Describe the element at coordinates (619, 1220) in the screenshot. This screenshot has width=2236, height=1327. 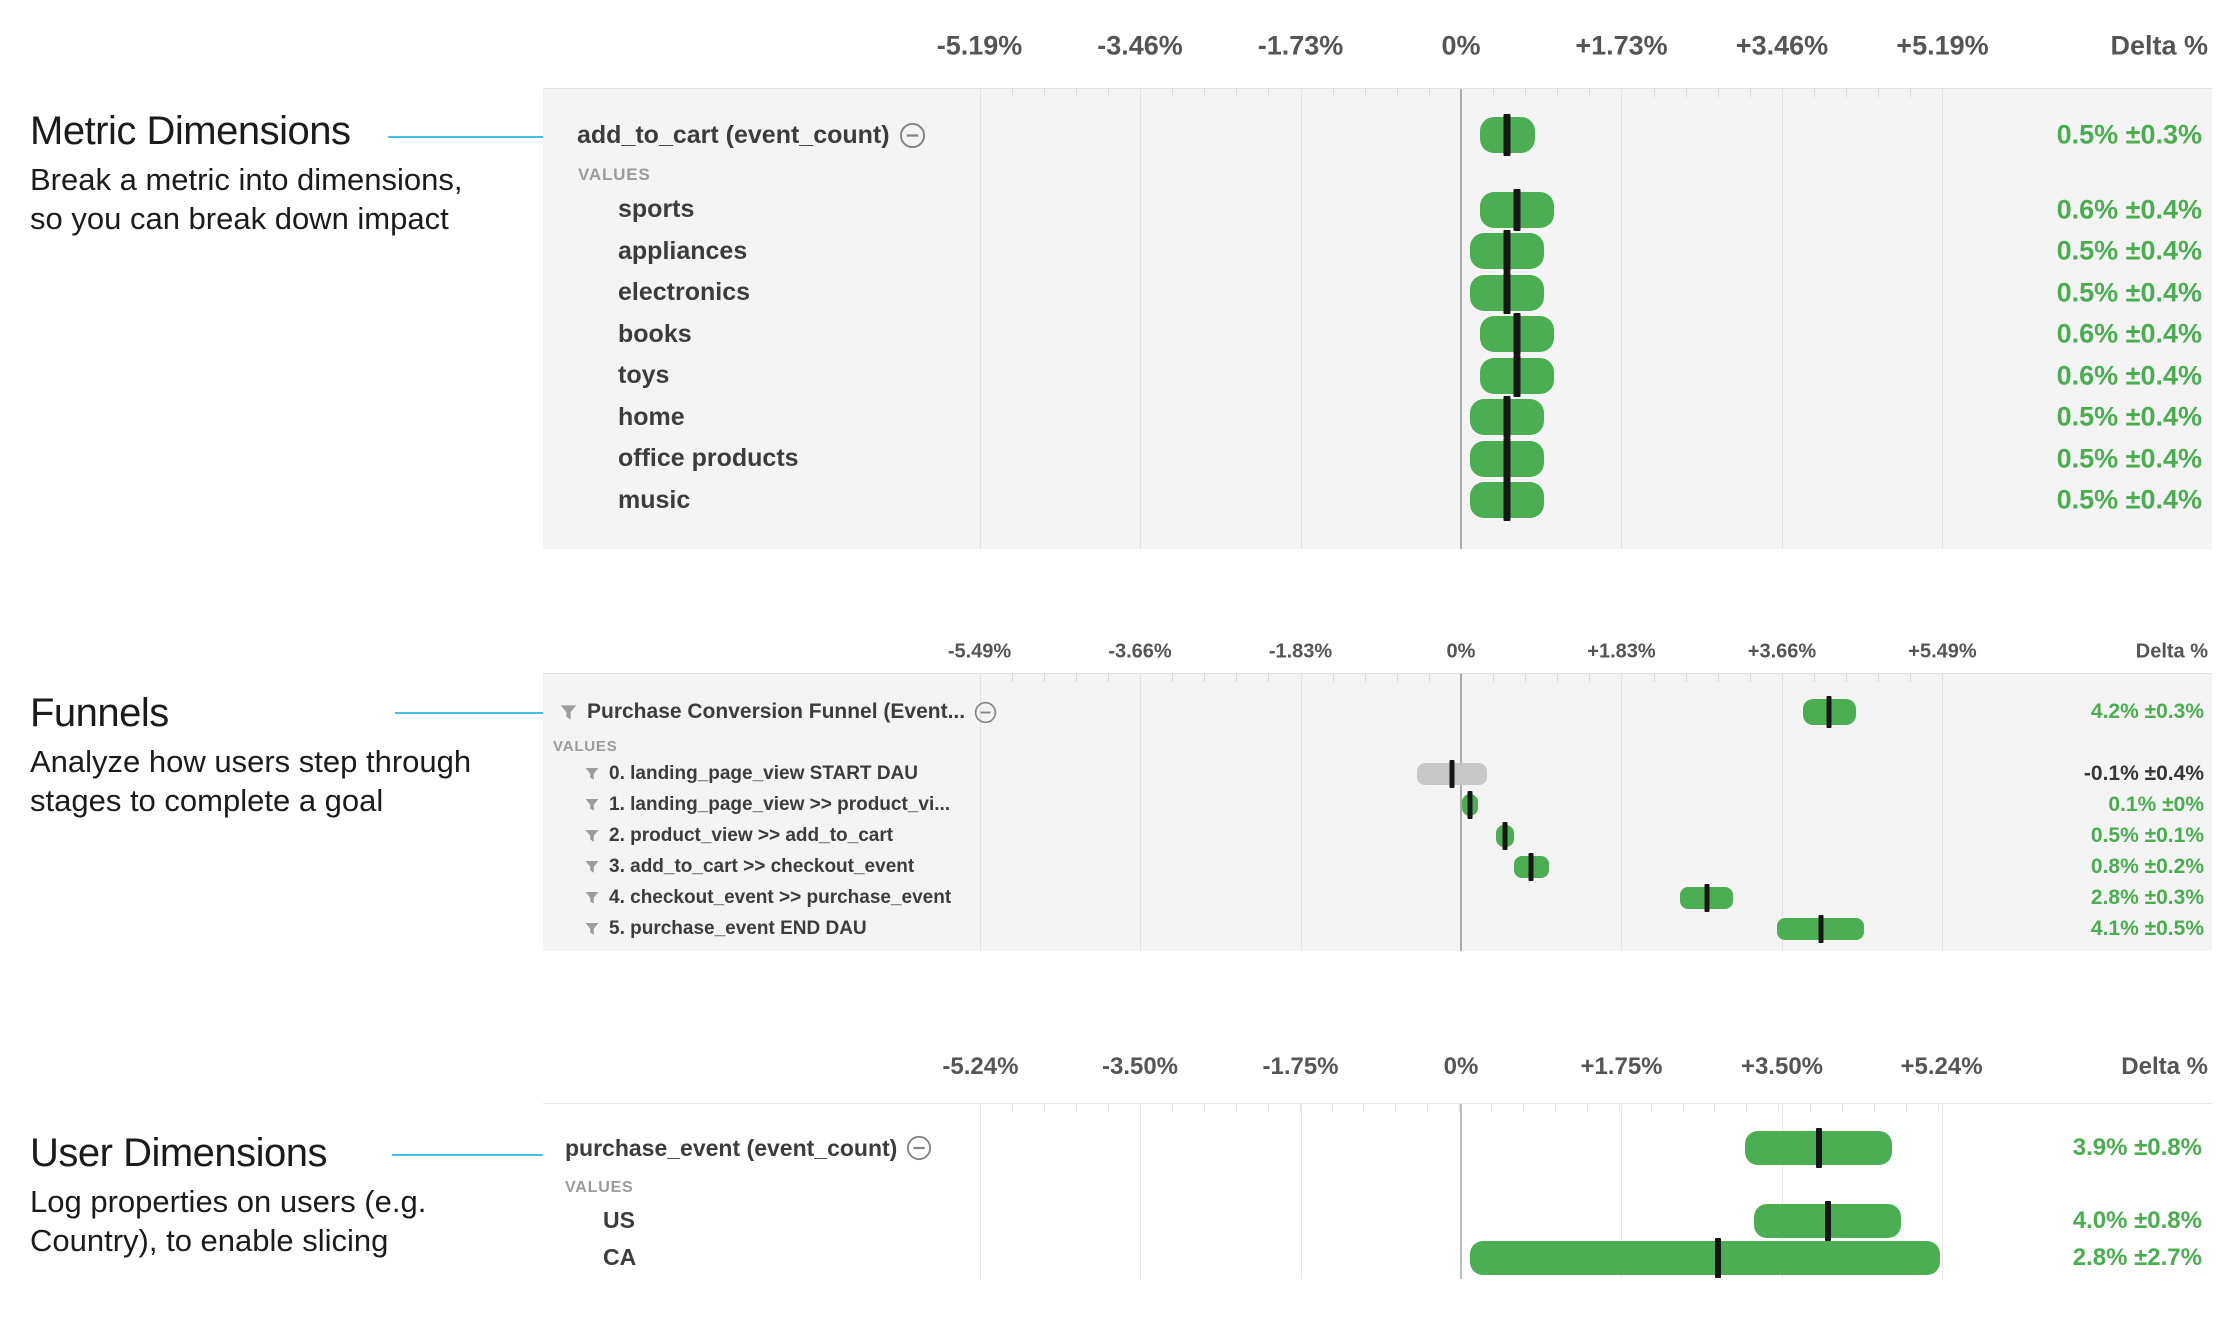
I see `row-label: US` at that location.